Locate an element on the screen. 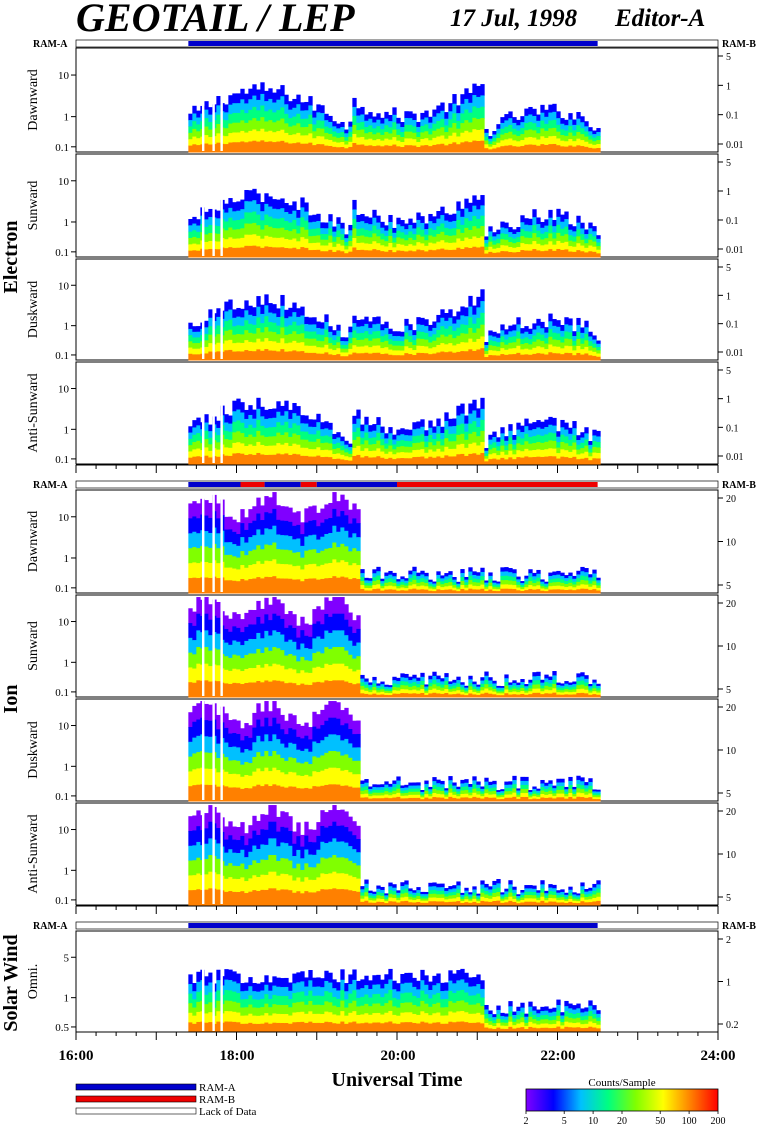 The image size is (762, 1128). figure-title: GEOTAIL / LEP is located at coordinates (215, 20).